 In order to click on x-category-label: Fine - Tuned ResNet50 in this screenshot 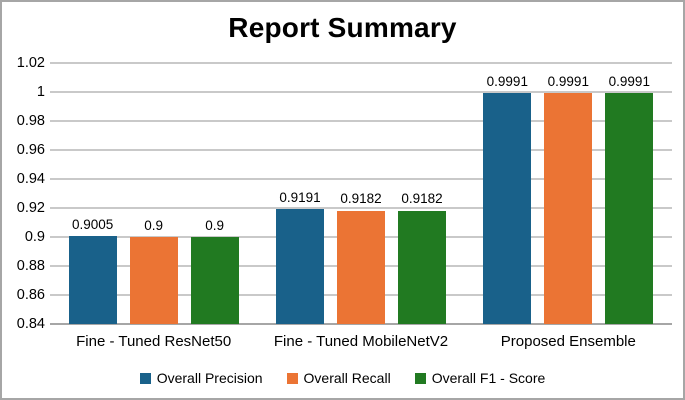, I will do `click(154, 341)`.